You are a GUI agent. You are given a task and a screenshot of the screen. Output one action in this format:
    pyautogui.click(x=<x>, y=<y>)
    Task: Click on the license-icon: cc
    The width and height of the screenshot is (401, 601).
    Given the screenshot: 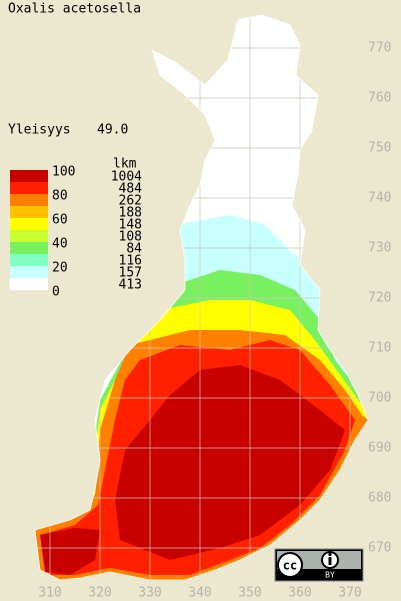 What is the action you would take?
    pyautogui.click(x=290, y=566)
    